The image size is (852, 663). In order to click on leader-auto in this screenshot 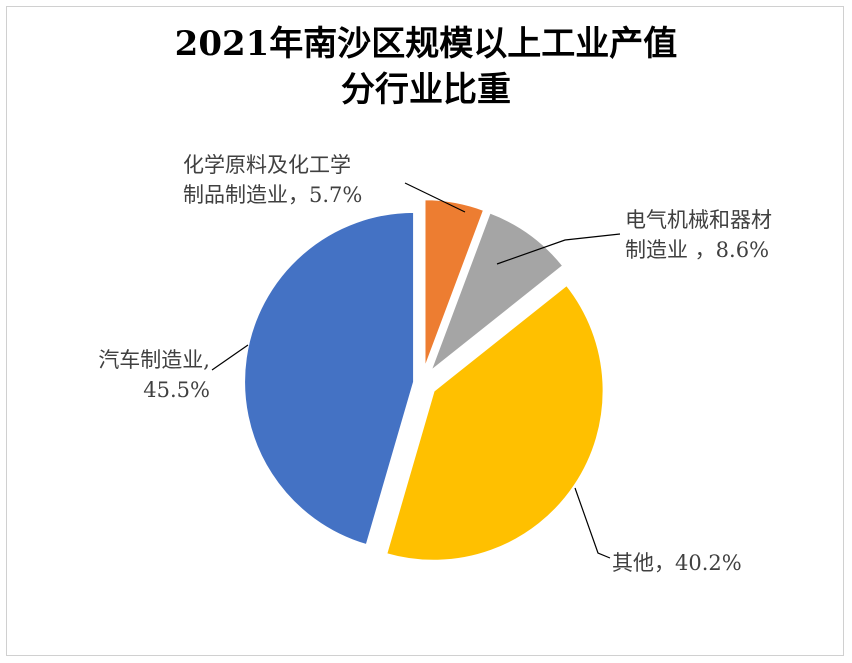, I will do `click(230, 357)`.